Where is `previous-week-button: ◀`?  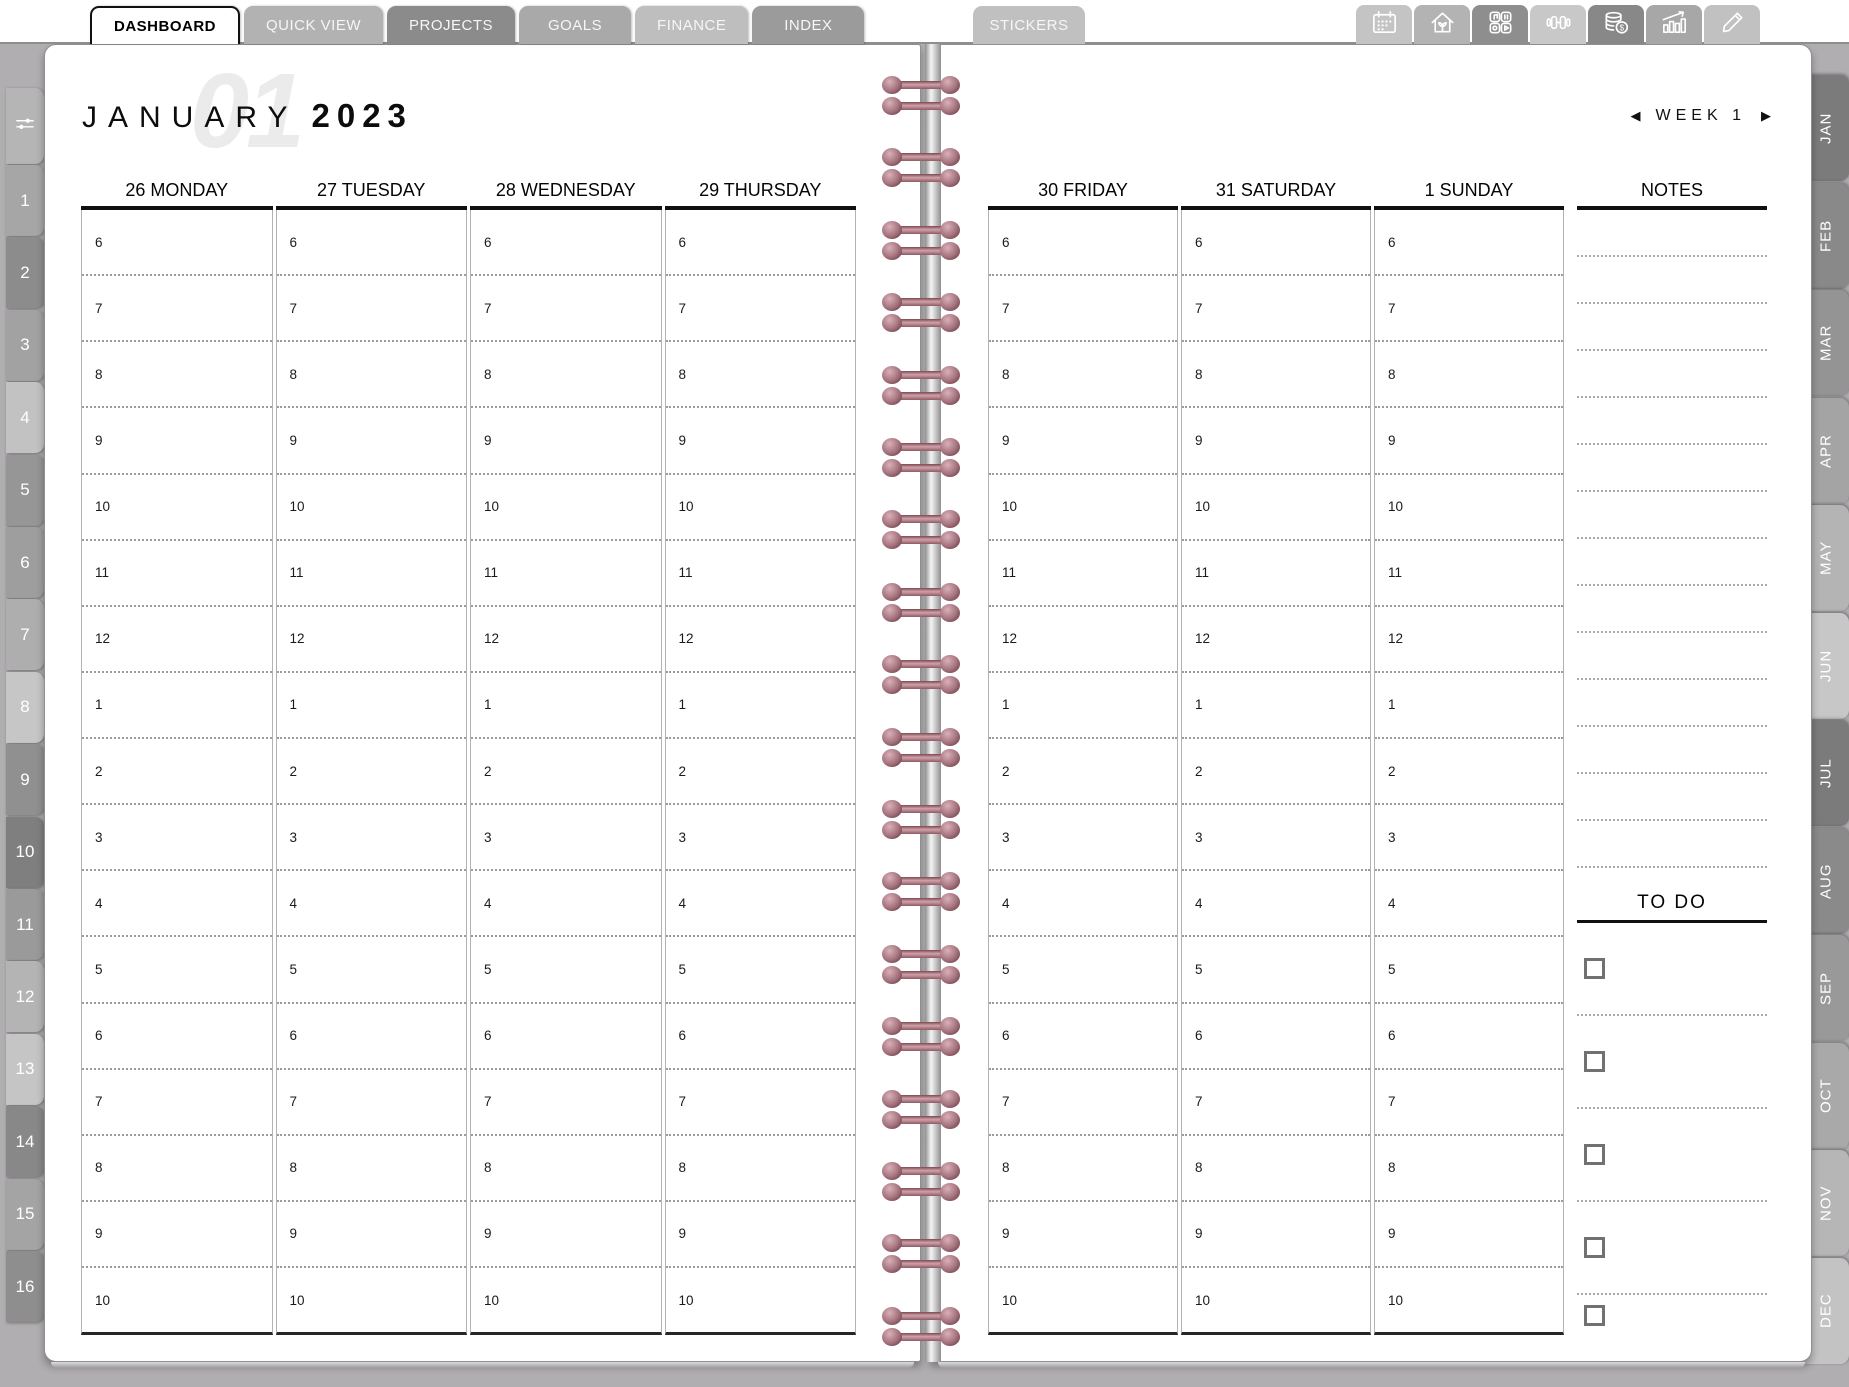
previous-week-button: ◀ is located at coordinates (1635, 115).